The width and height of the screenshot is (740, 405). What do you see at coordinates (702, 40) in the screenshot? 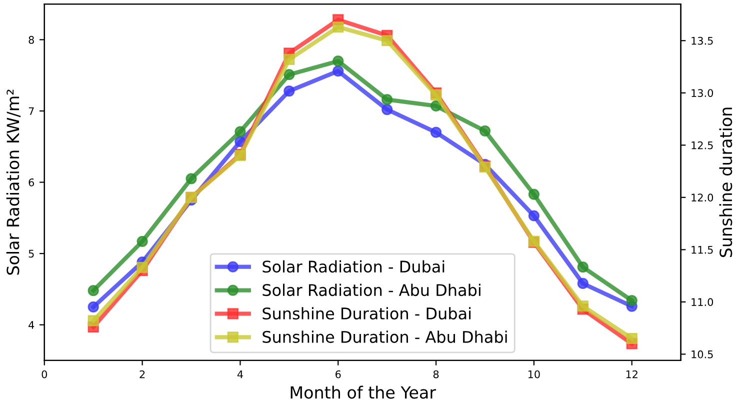
I see `y2-tick-label: 13.5` at bounding box center [702, 40].